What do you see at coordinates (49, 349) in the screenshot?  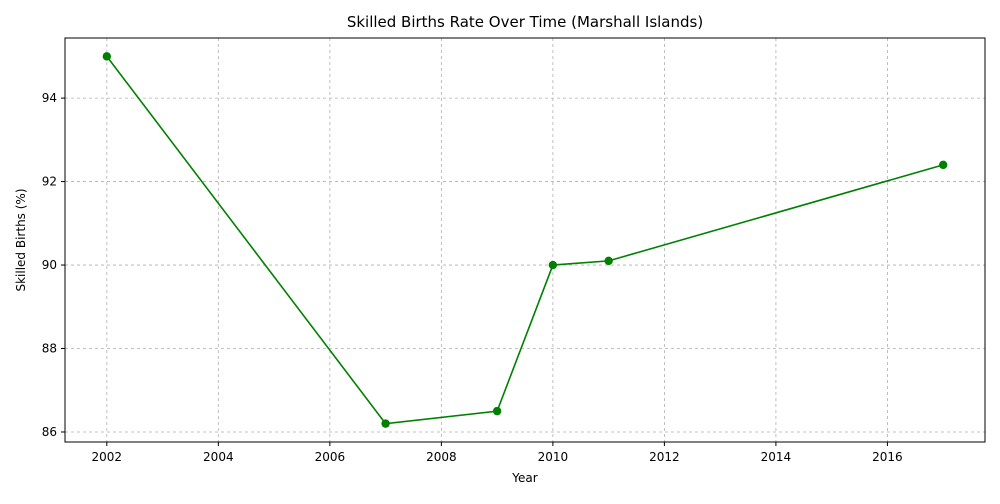 I see `y-tick-label: 88` at bounding box center [49, 349].